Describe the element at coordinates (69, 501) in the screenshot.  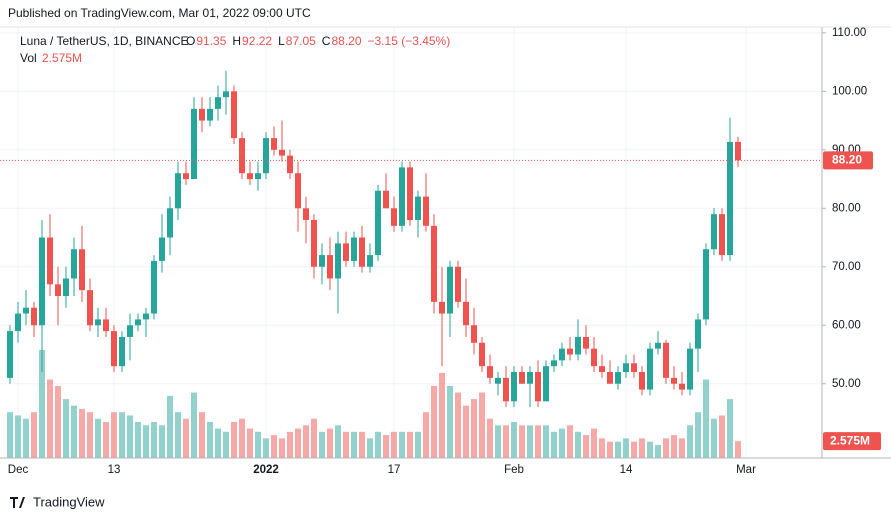
I see `brand: TradingView` at that location.